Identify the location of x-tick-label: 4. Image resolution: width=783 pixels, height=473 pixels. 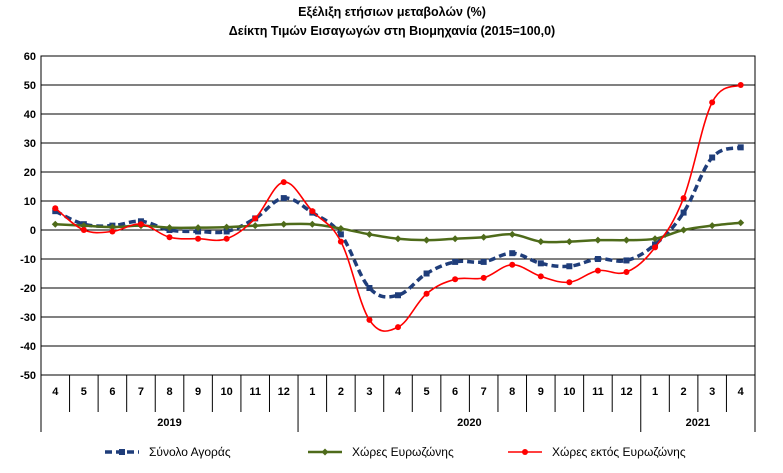
(398, 392).